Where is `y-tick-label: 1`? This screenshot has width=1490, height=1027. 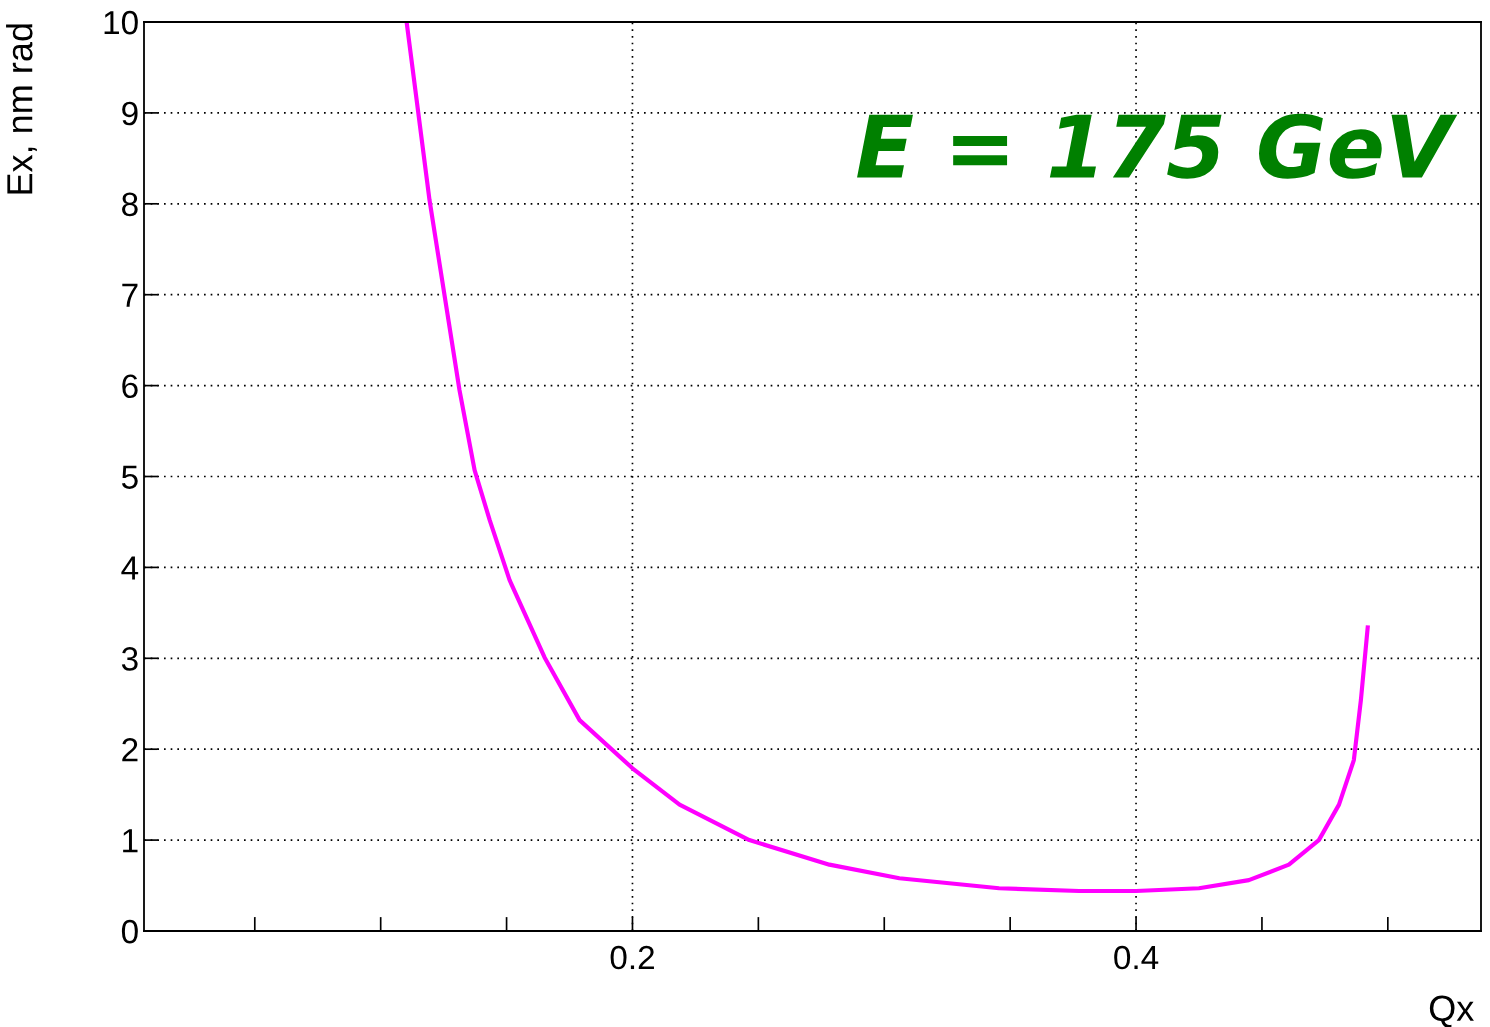
y-tick-label: 1 is located at coordinates (130, 841).